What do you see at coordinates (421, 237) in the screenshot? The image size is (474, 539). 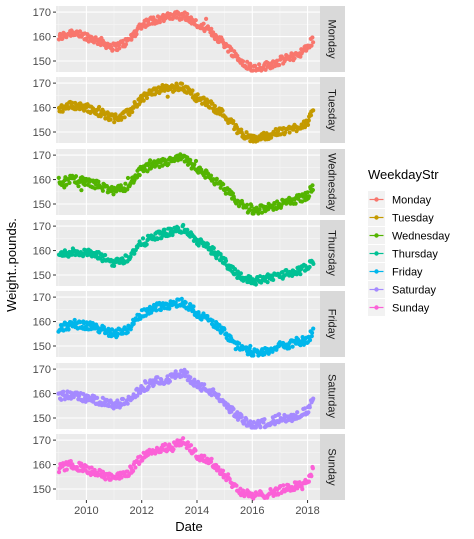 I see `legend-label: Wednesday` at bounding box center [421, 237].